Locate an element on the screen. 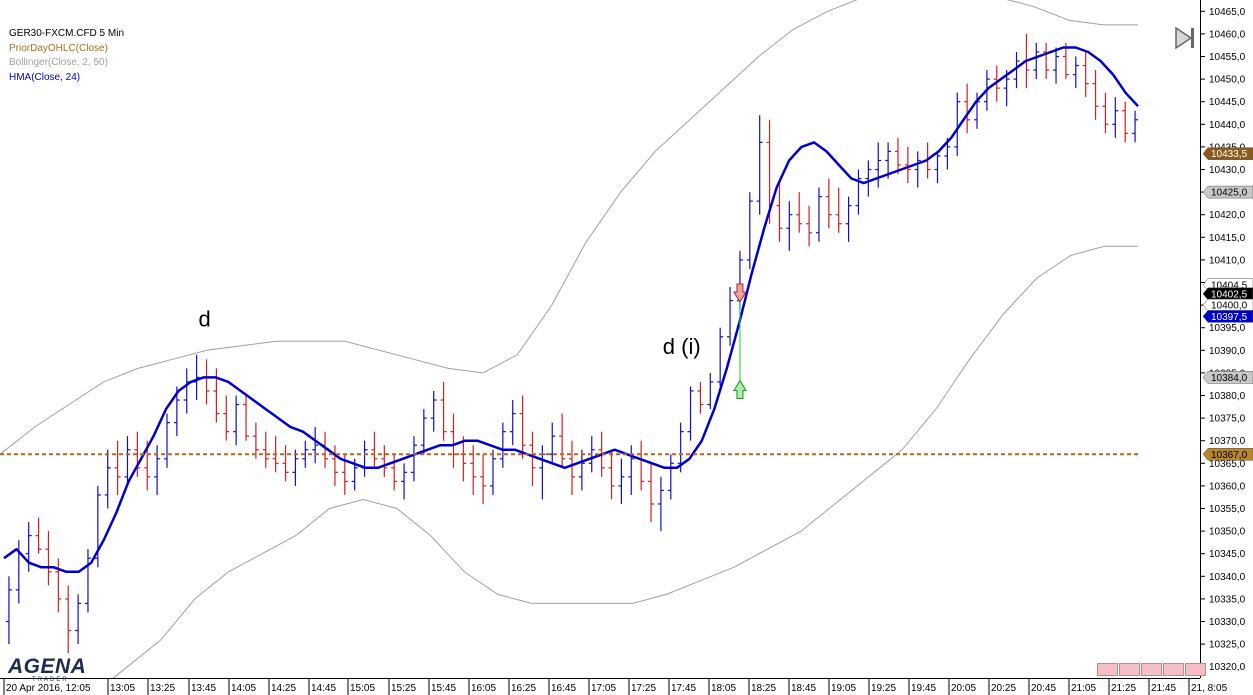 This screenshot has height=695, width=1253. long-entry-arrow-icon is located at coordinates (740, 389).